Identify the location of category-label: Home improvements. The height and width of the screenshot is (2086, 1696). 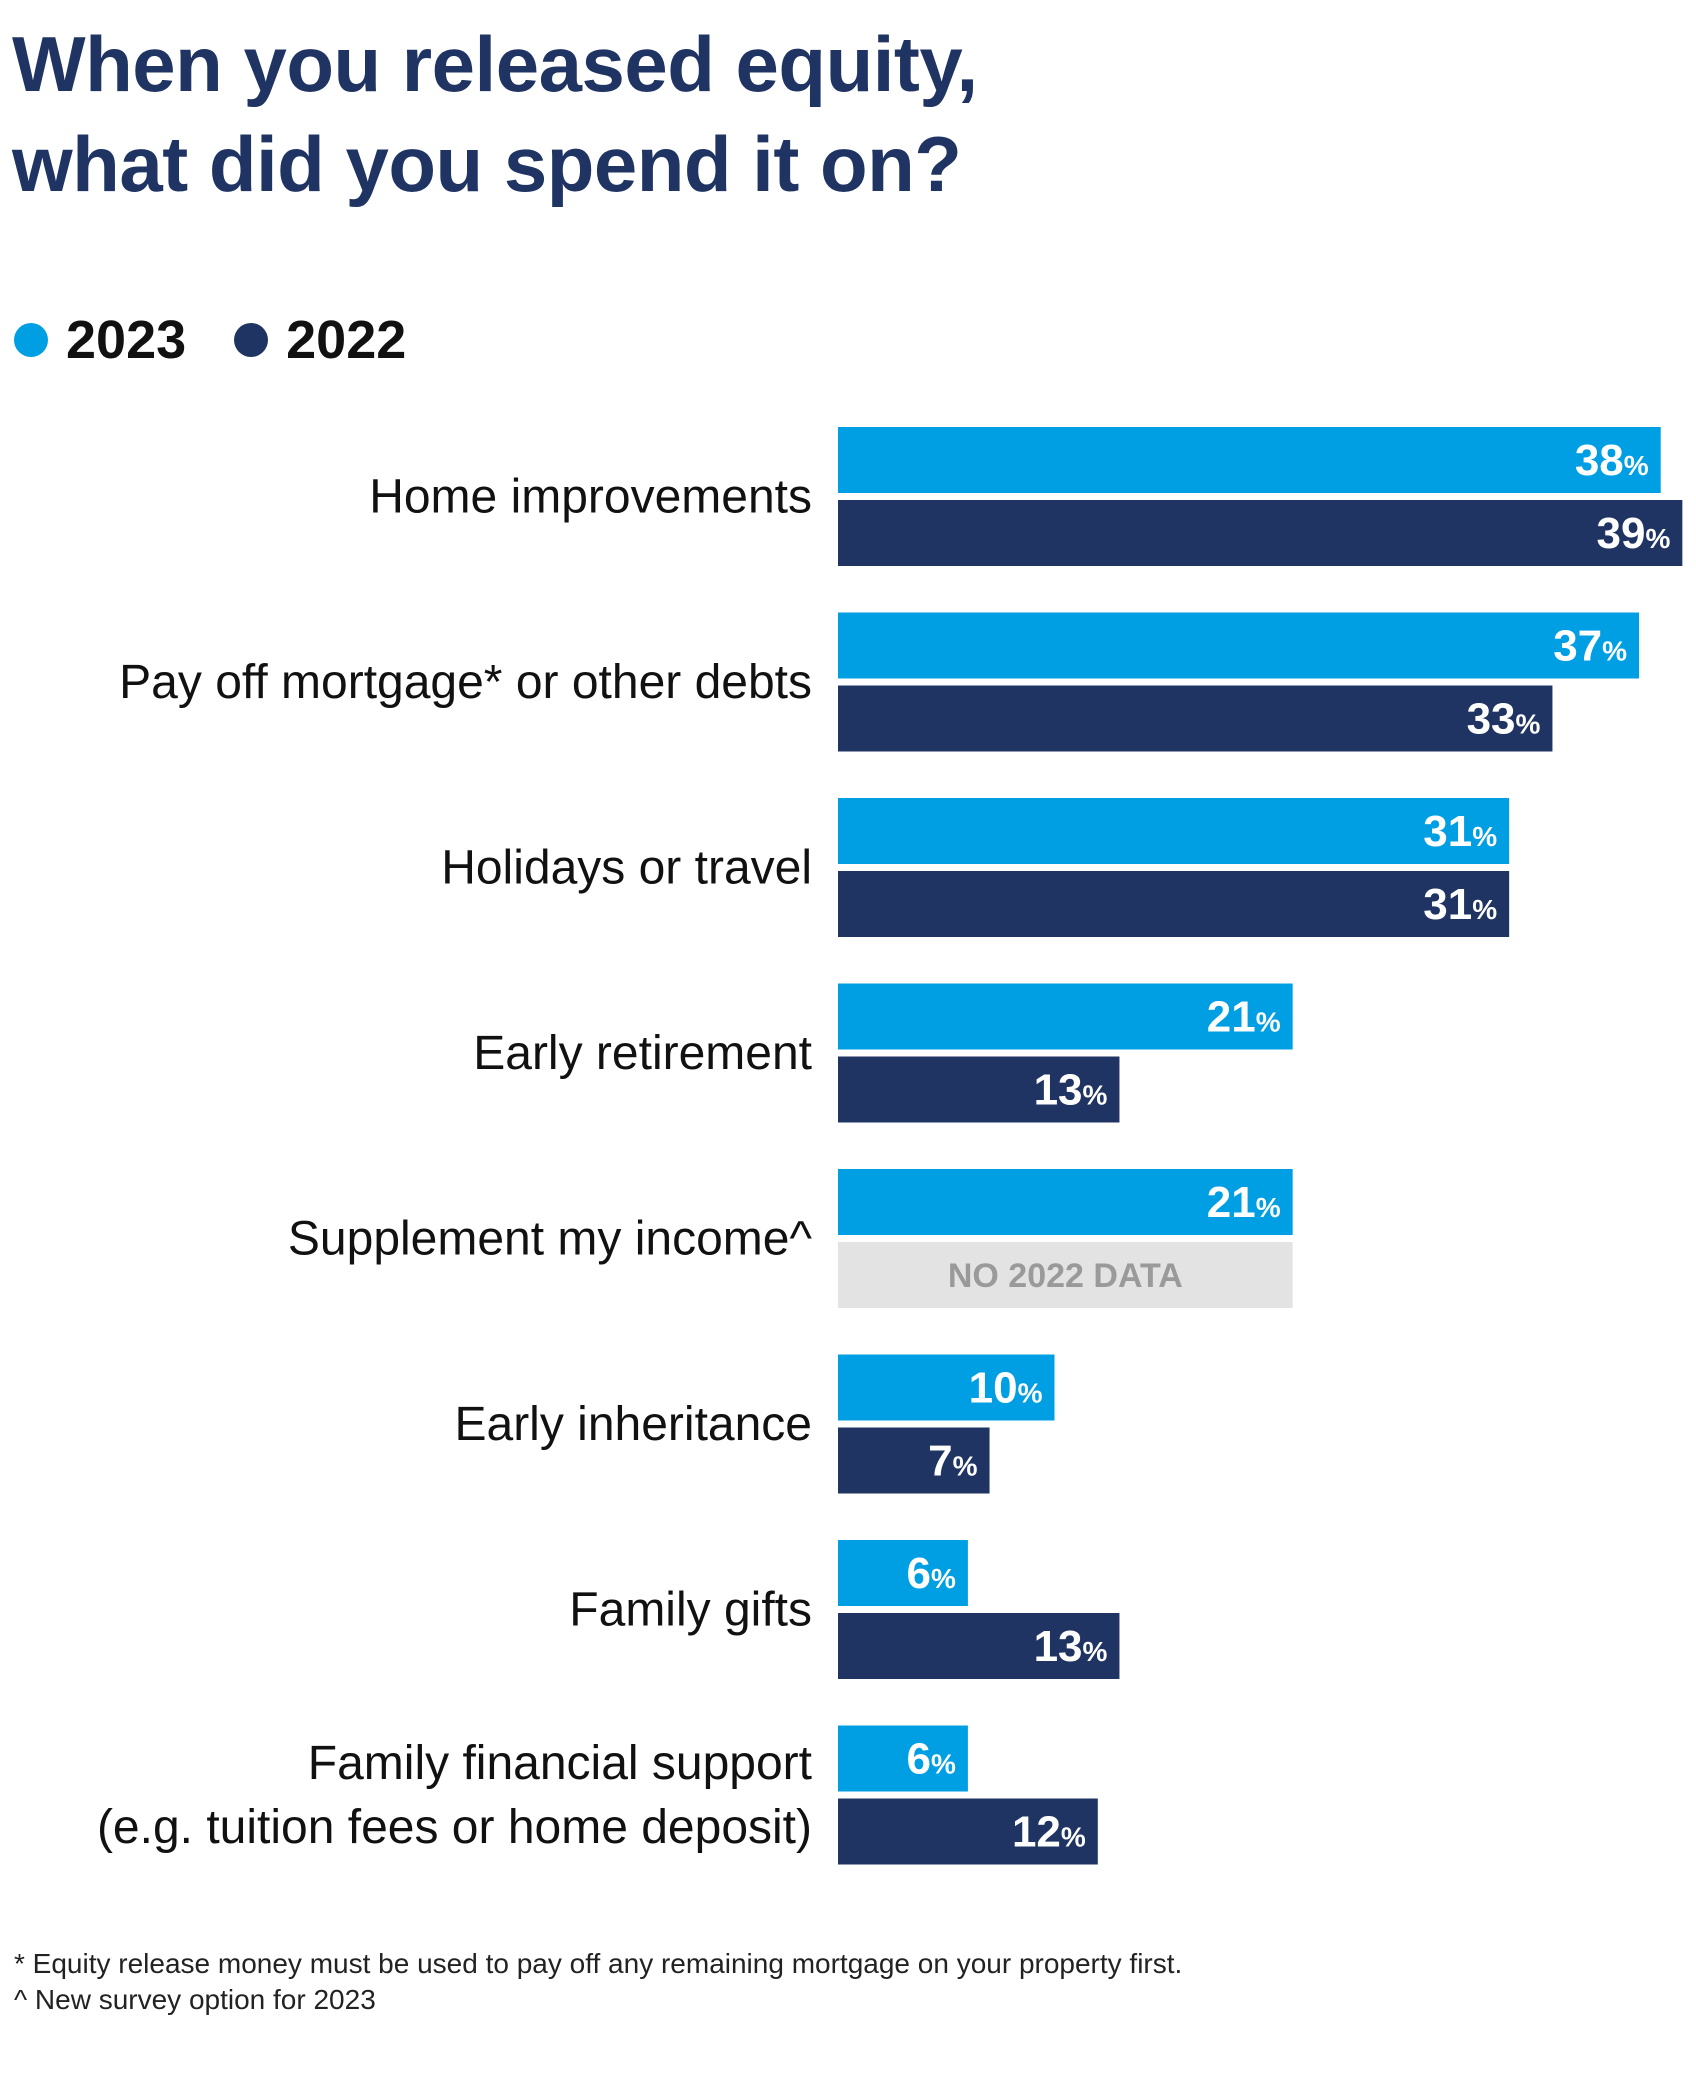
(590, 497).